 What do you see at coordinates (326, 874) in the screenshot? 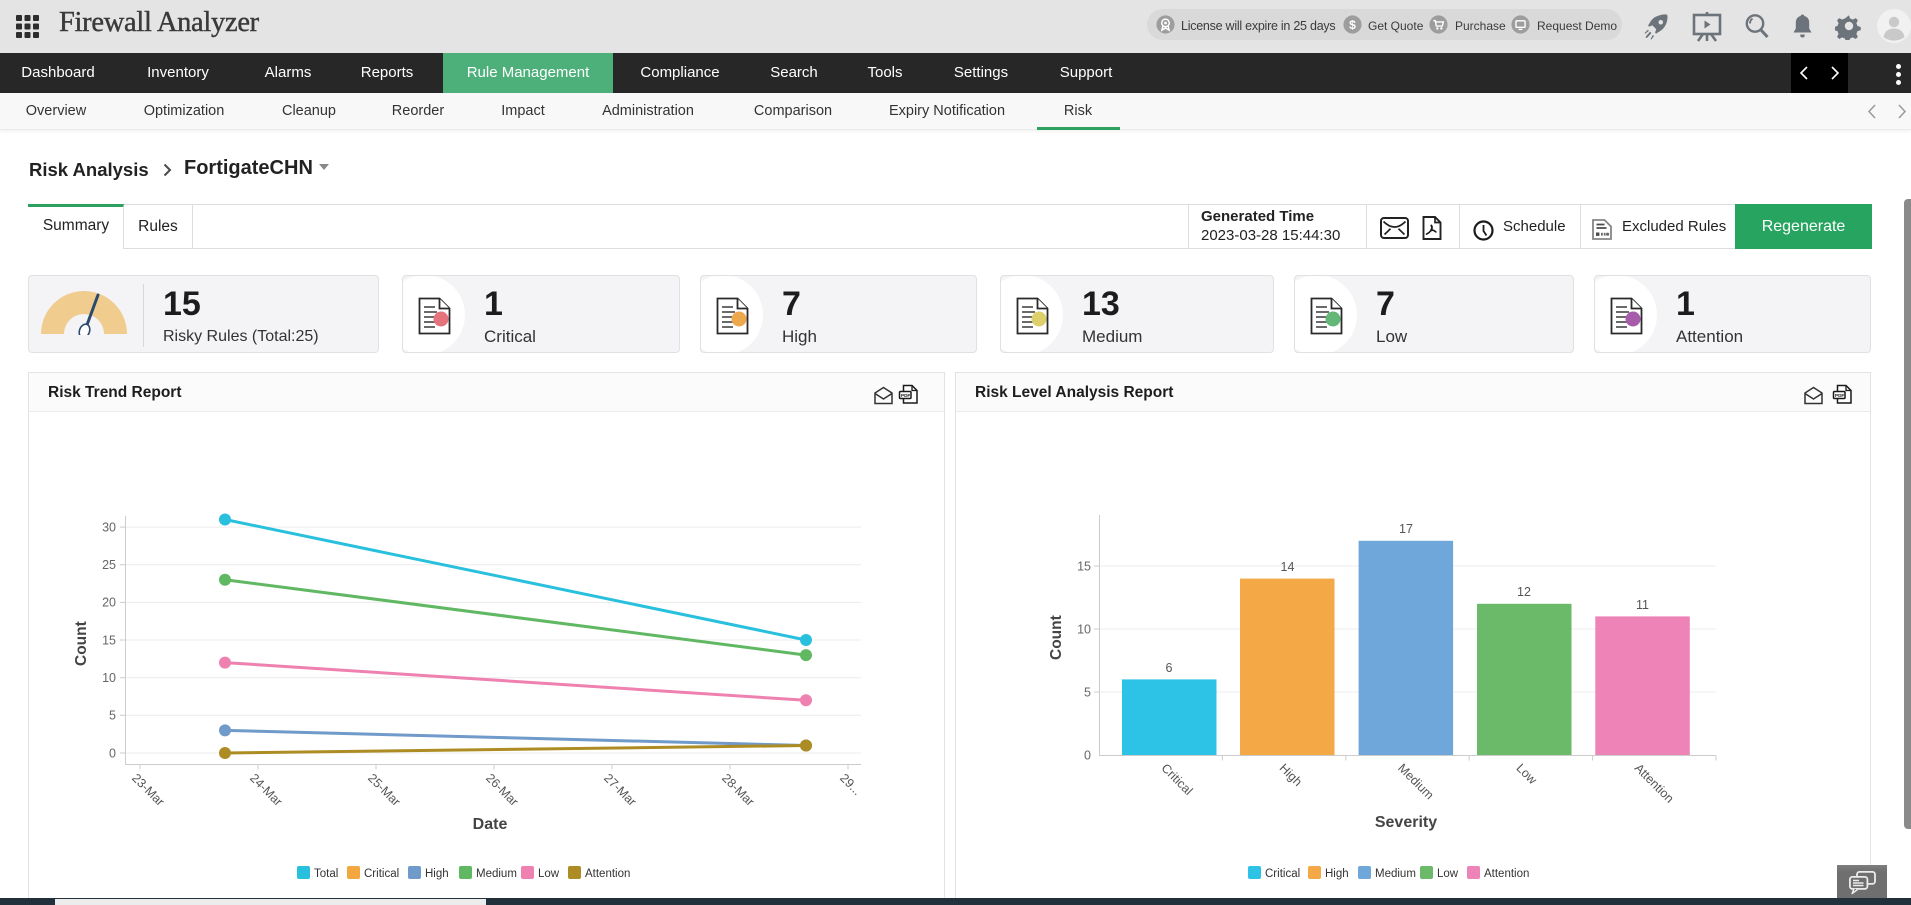
I see `svg-text: Total` at bounding box center [326, 874].